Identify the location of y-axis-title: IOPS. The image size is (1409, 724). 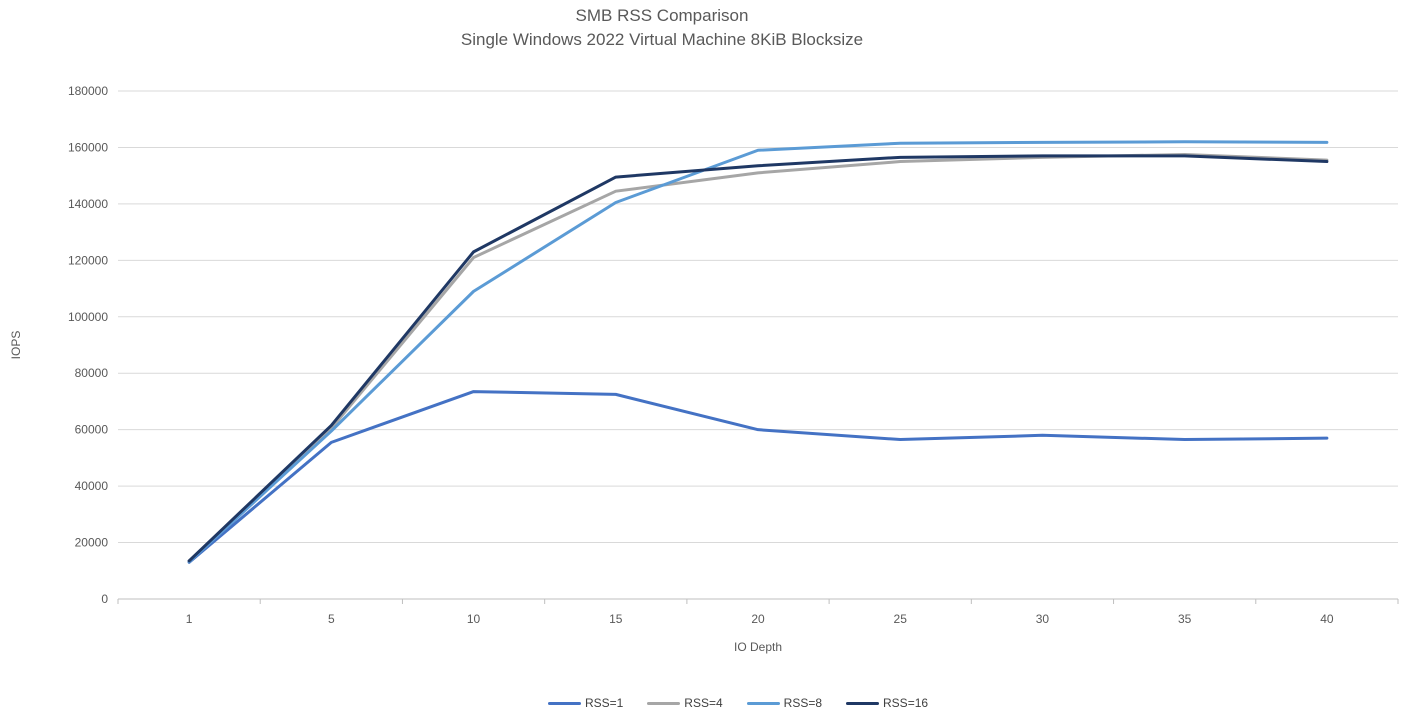
(16, 345).